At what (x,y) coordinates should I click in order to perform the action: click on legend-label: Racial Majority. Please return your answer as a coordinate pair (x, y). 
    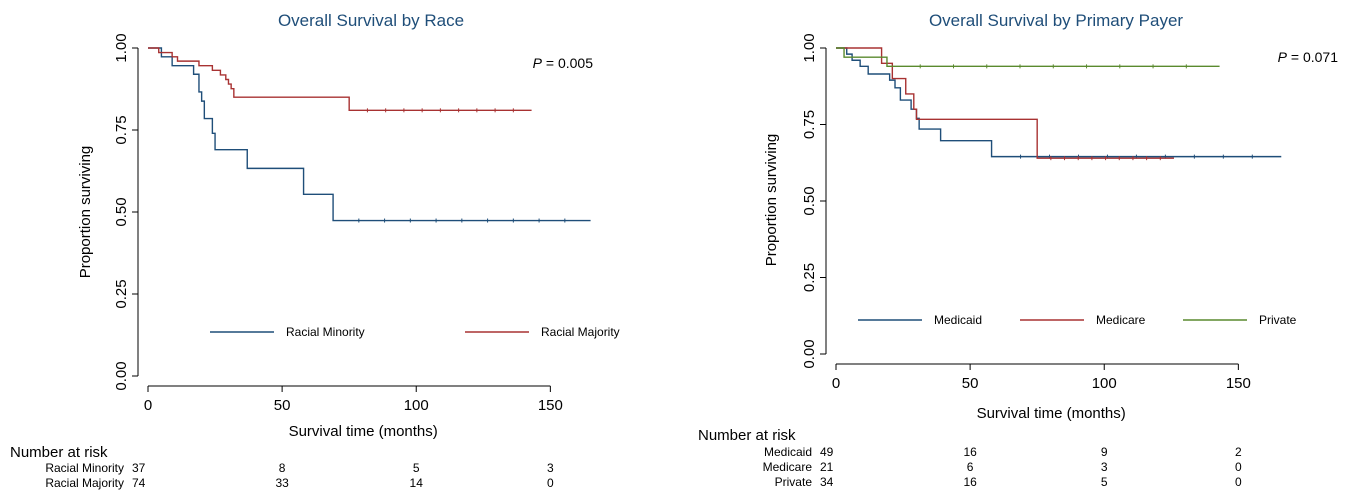
    Looking at the image, I should click on (580, 332).